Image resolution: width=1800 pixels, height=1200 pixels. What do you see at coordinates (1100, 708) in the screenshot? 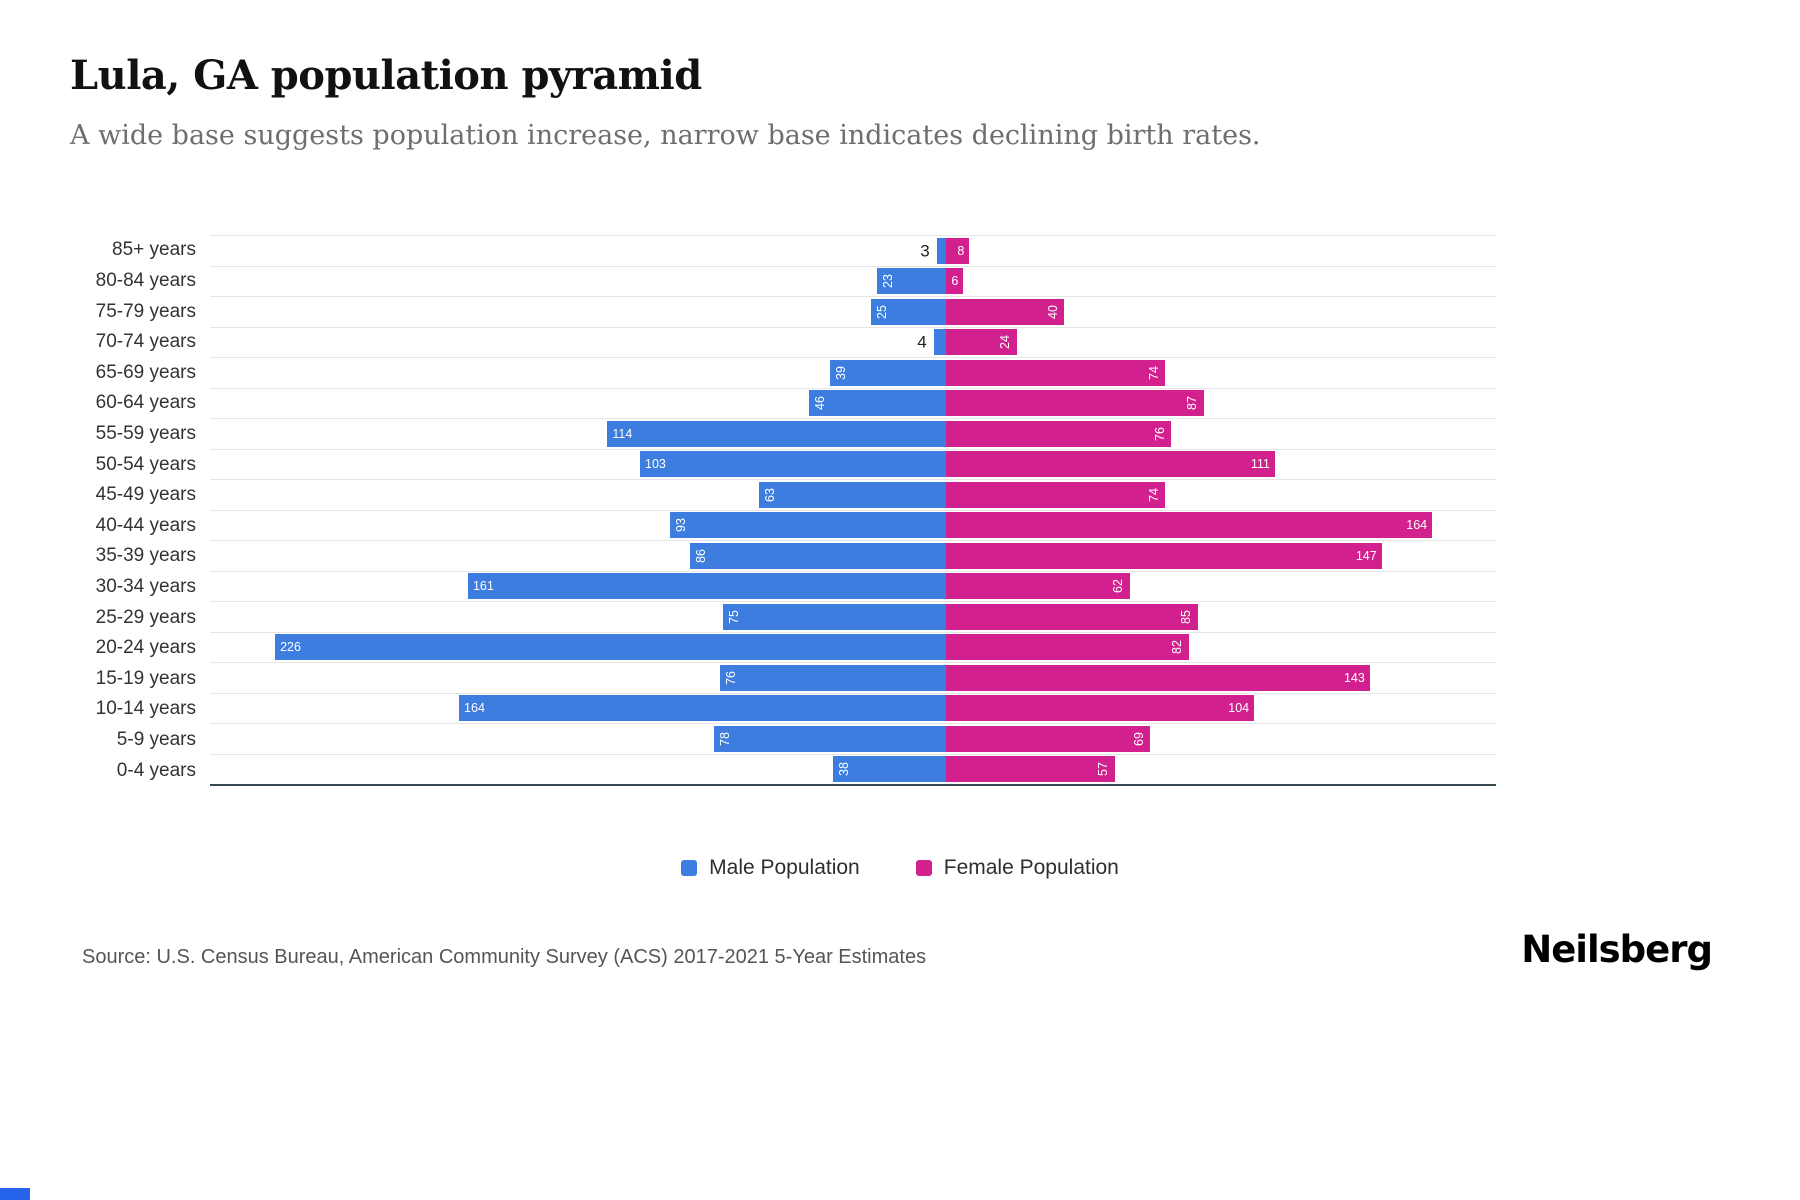
I see `female-bar: 104` at bounding box center [1100, 708].